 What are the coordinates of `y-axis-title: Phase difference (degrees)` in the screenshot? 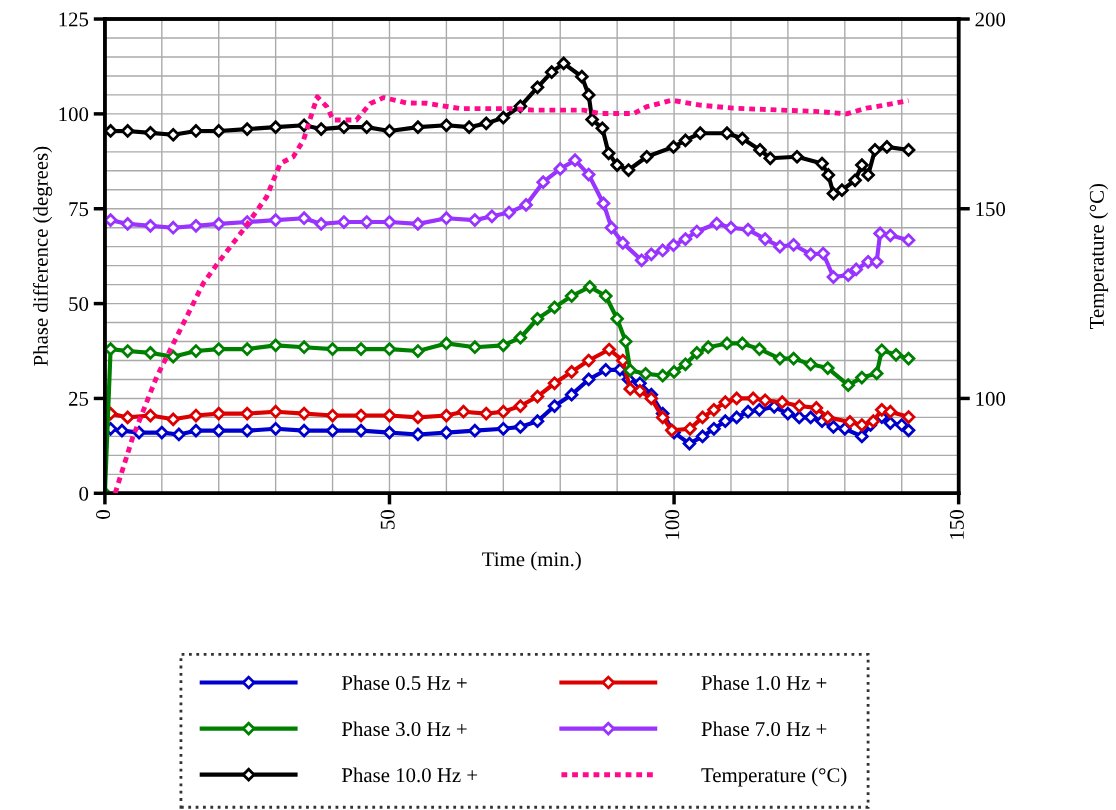 It's located at (42, 256).